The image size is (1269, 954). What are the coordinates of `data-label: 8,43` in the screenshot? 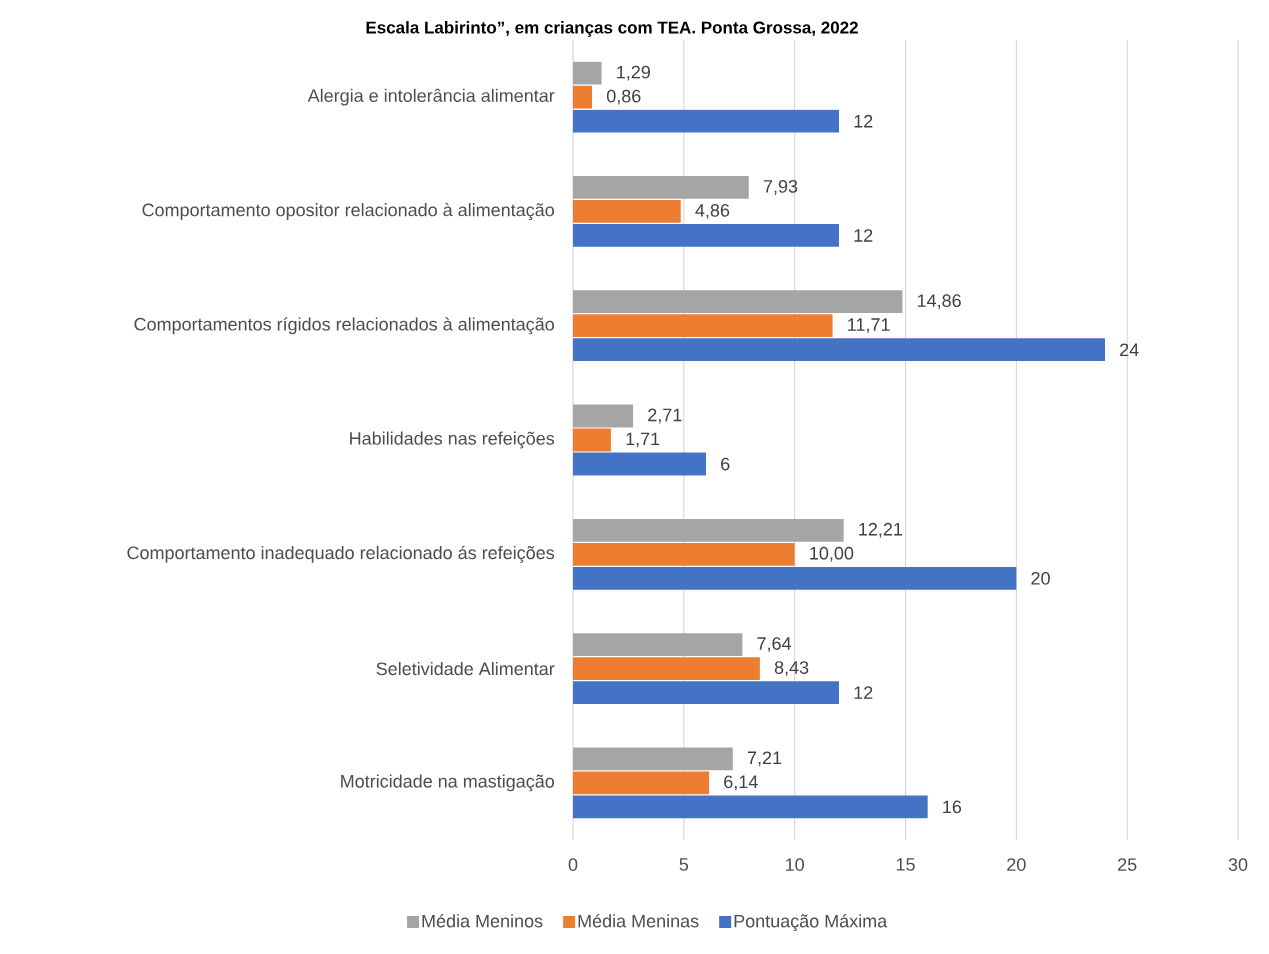 It's located at (791, 669).